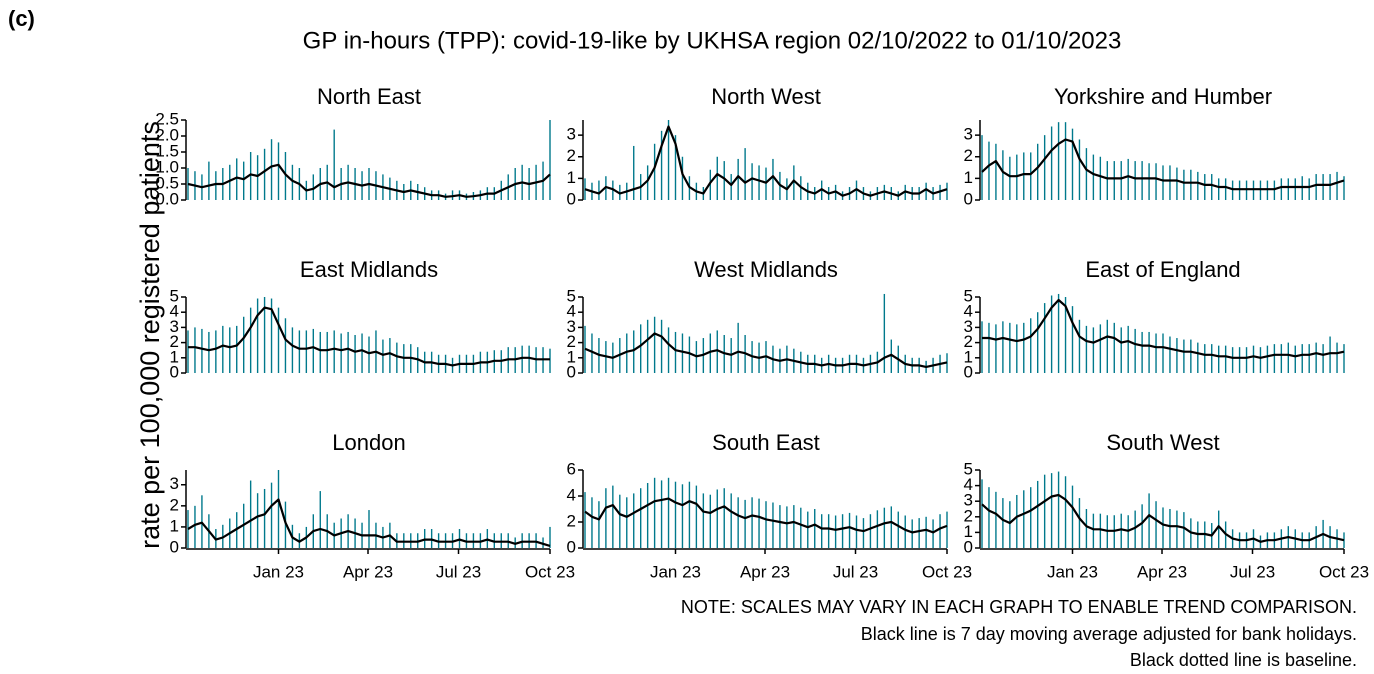  What do you see at coordinates (766, 442) in the screenshot?
I see `panel-title: South East` at bounding box center [766, 442].